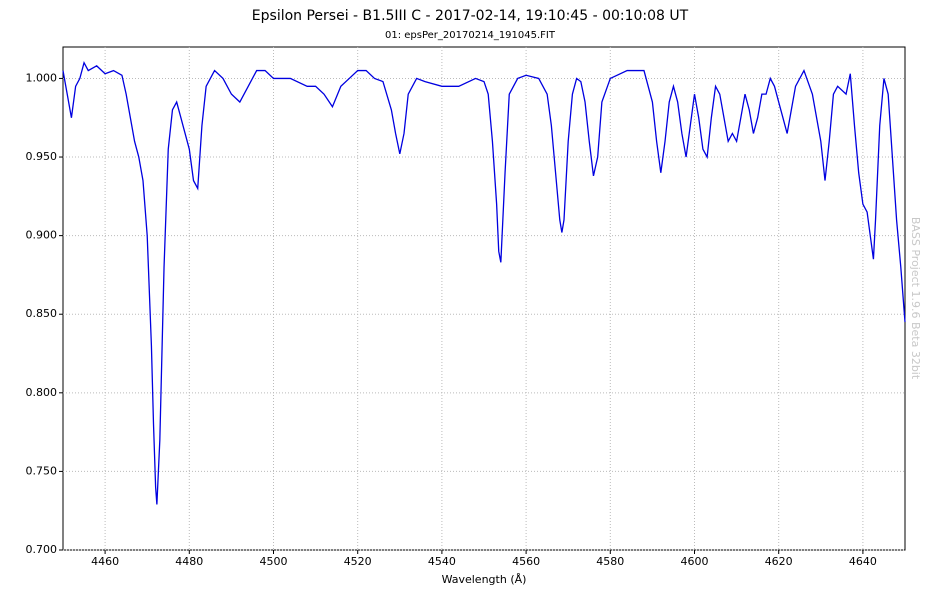 This screenshot has width=940, height=600. What do you see at coordinates (470, 35) in the screenshot?
I see `chart-subtitle: 01: epsPer_20170214_191045.FIT` at bounding box center [470, 35].